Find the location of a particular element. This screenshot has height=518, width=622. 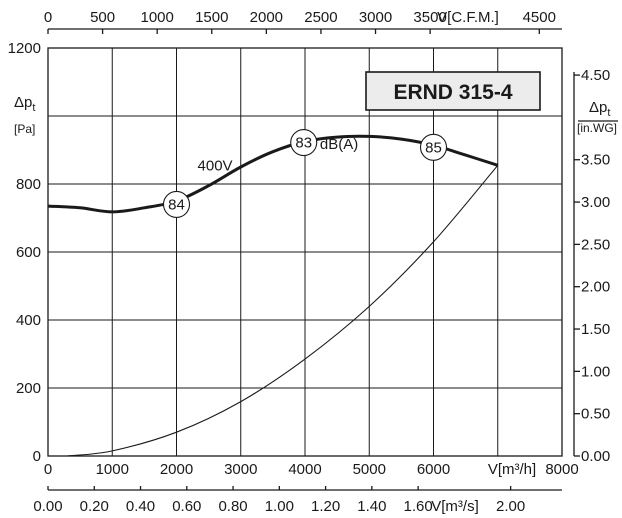

sound-level-marker: 85 is located at coordinates (433, 147).